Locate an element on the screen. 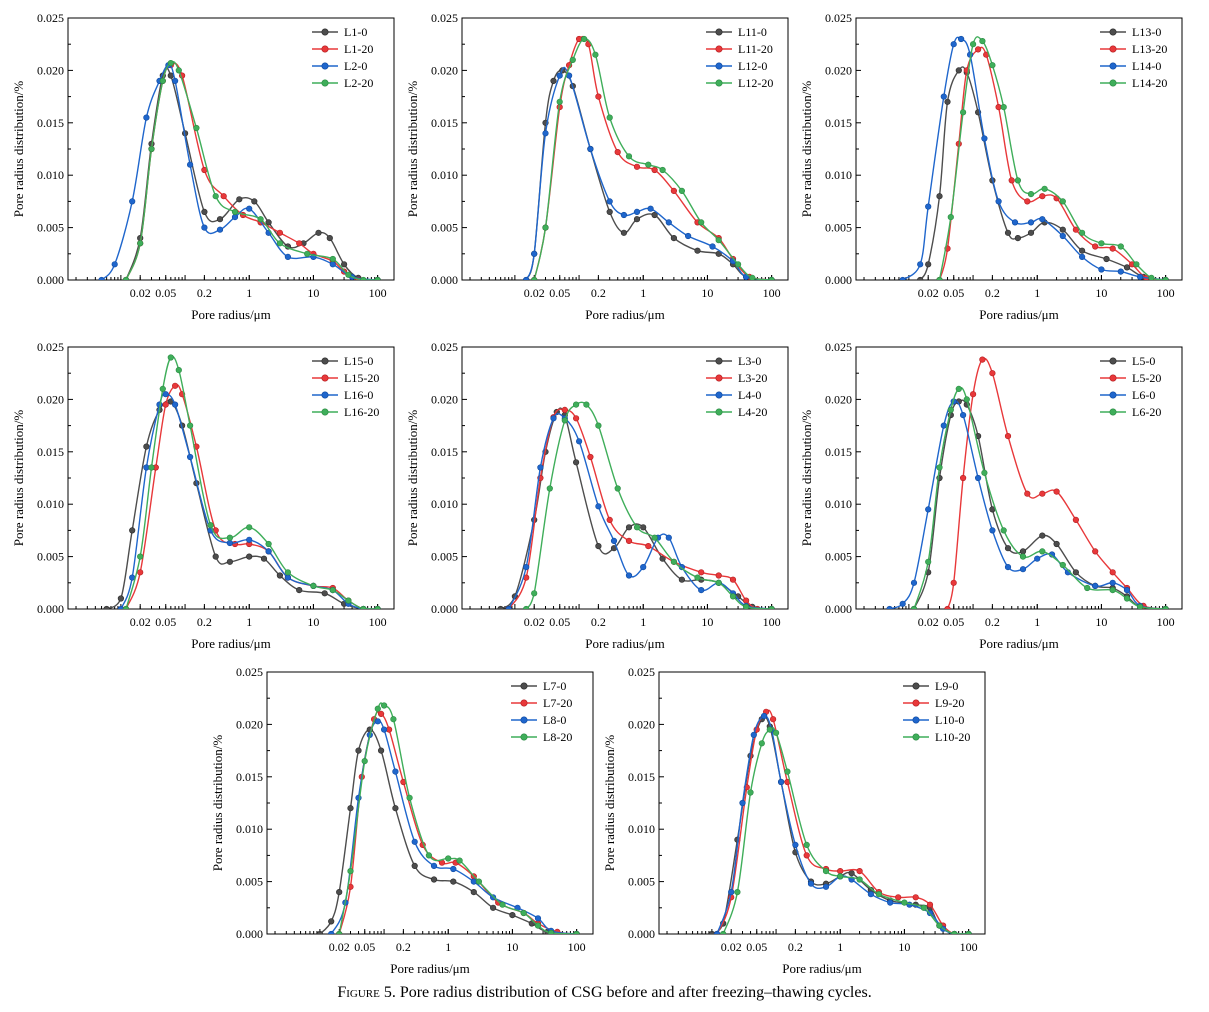 The height and width of the screenshot is (1012, 1209). legend-label: L12-20 is located at coordinates (755, 83).